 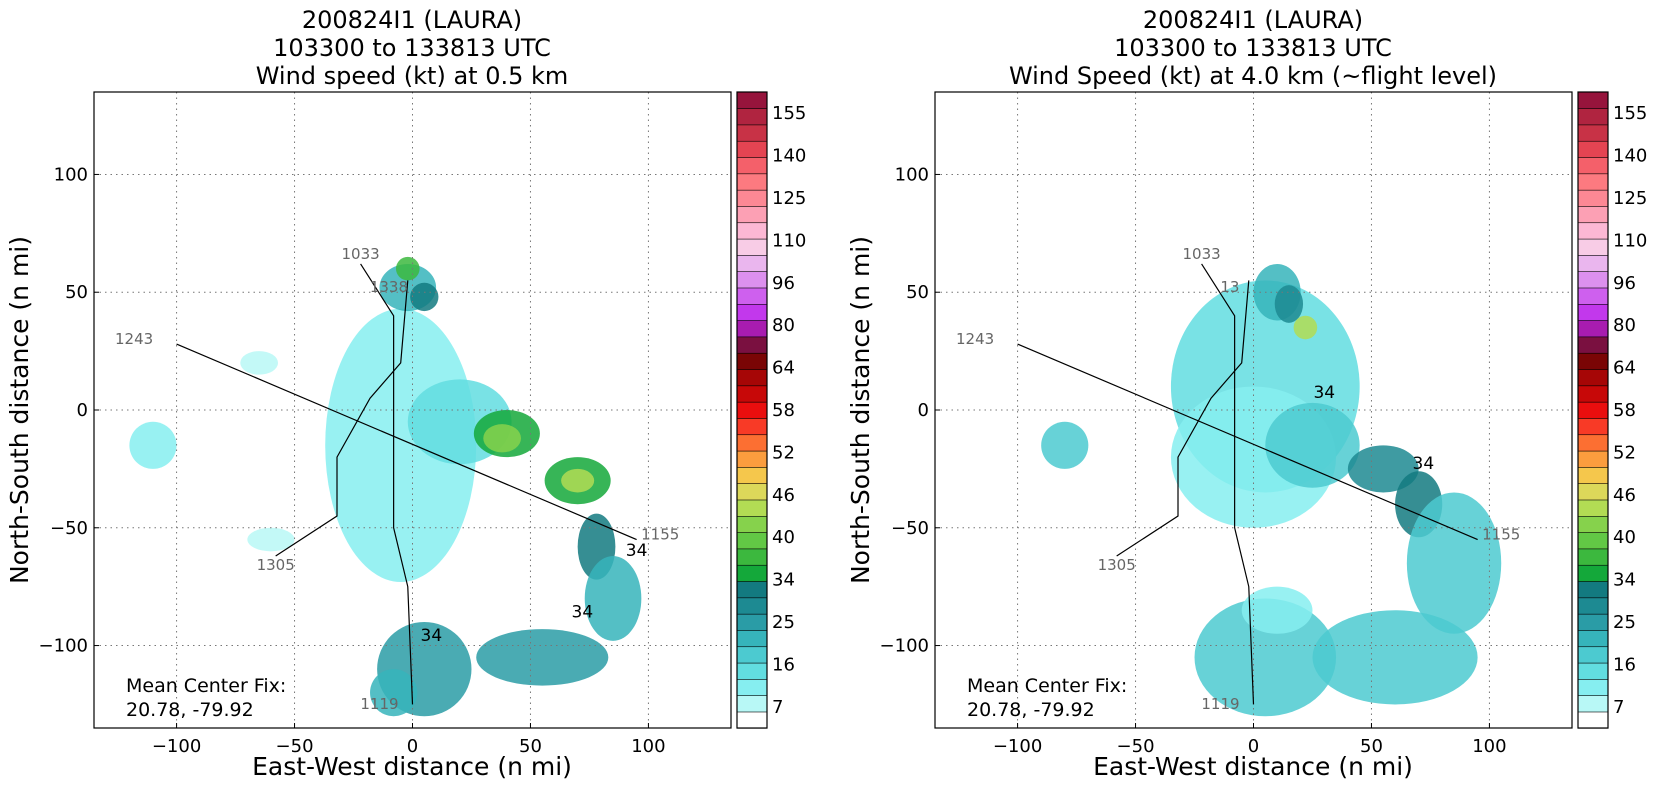 I want to click on panel-title-line3: Wind speed (kt) at 0.5 km, so click(x=412, y=76).